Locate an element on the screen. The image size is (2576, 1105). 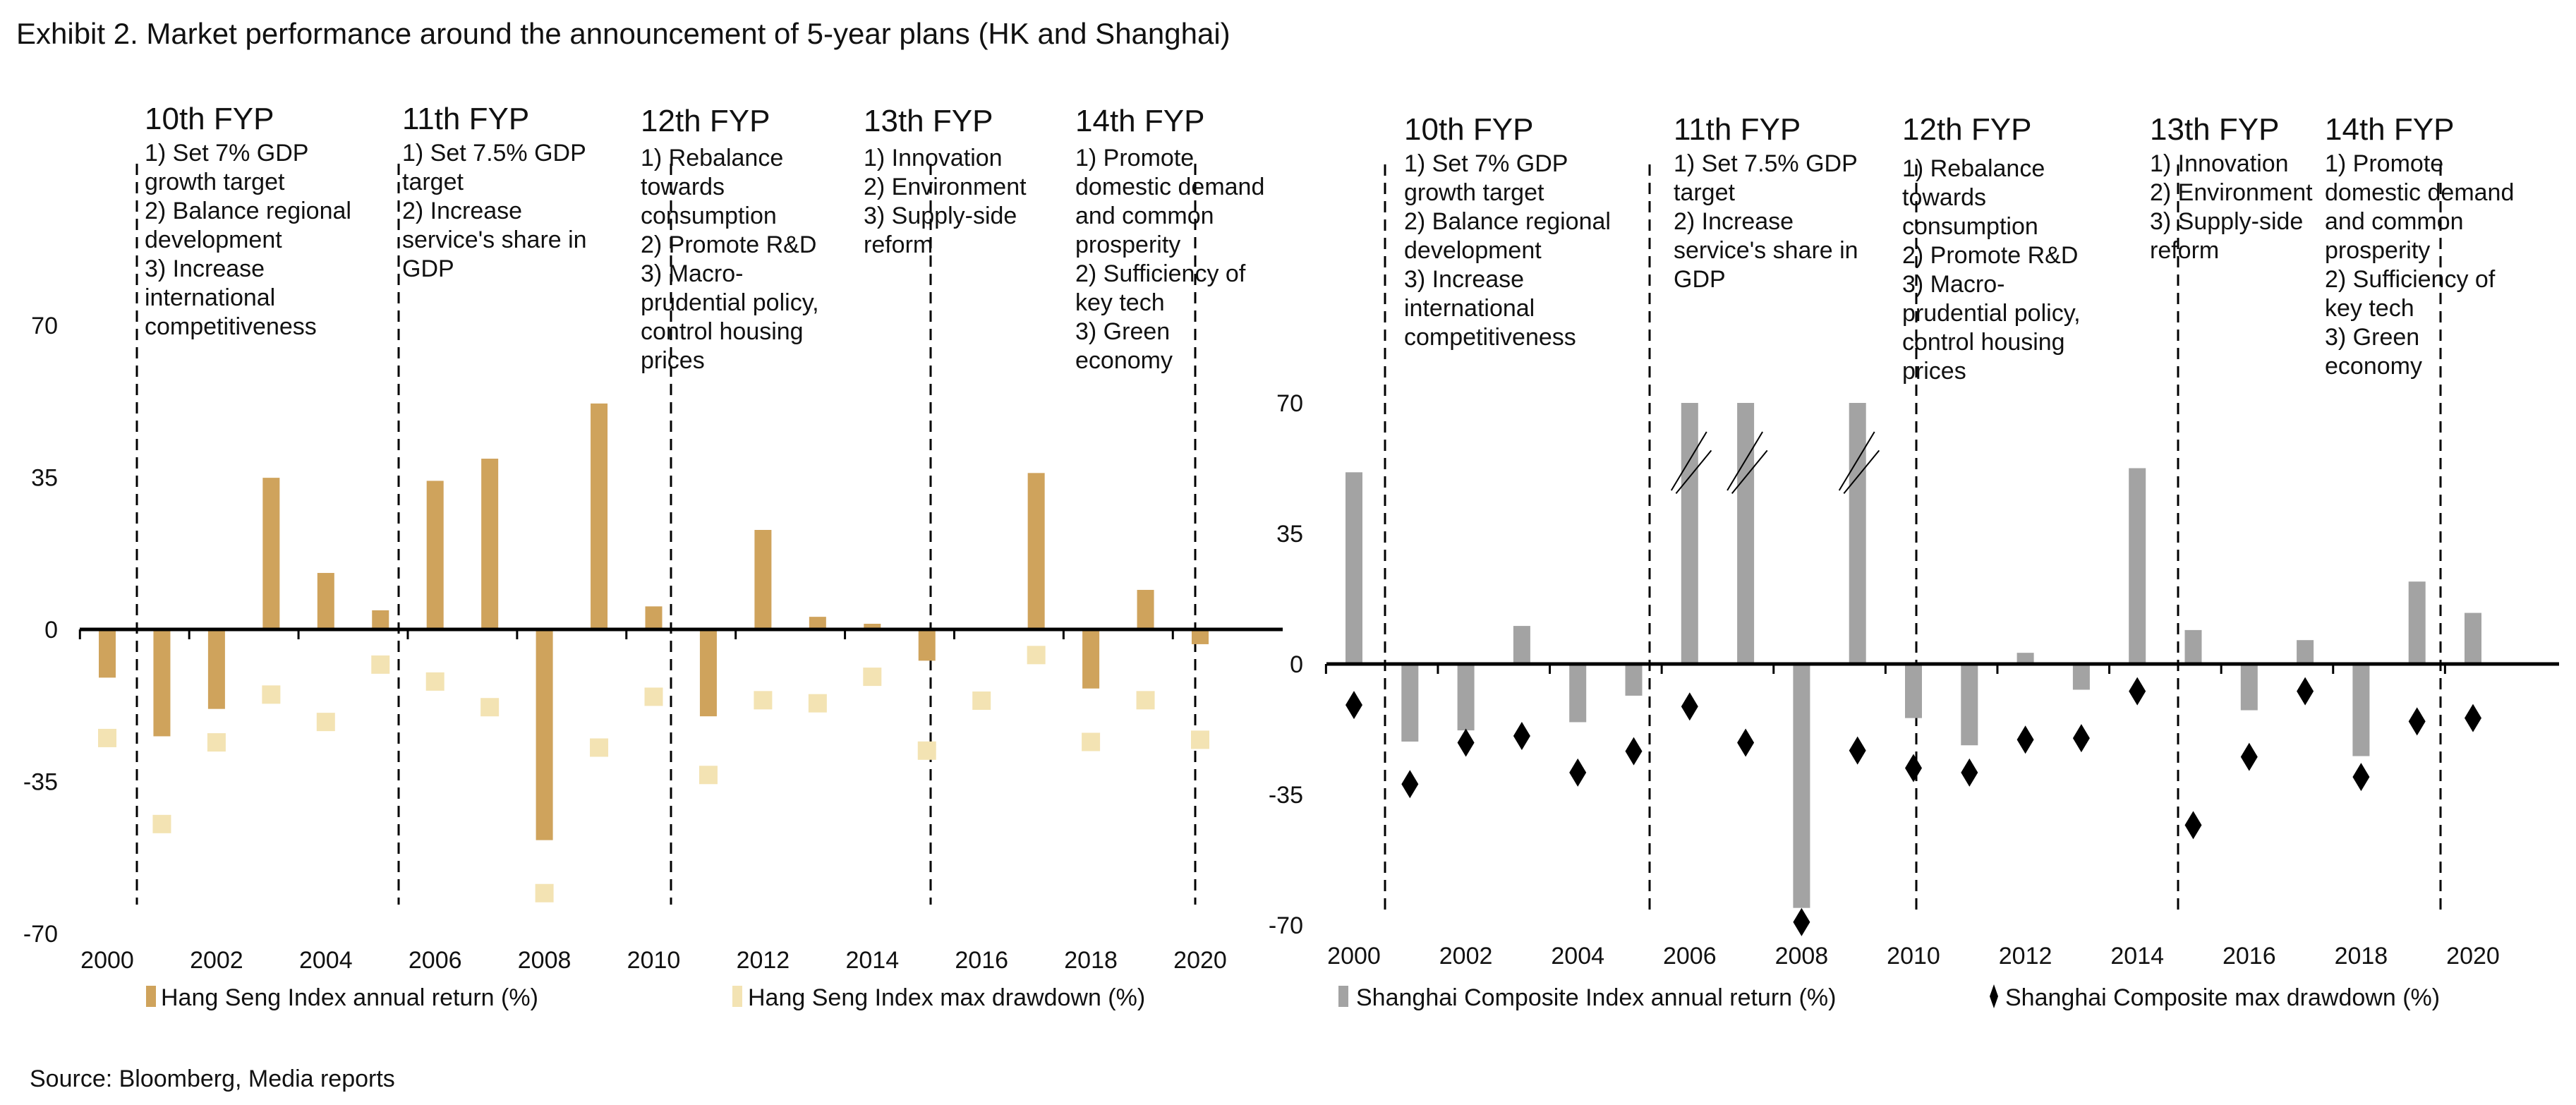
x-tick-label: 2020 is located at coordinates (2473, 957).